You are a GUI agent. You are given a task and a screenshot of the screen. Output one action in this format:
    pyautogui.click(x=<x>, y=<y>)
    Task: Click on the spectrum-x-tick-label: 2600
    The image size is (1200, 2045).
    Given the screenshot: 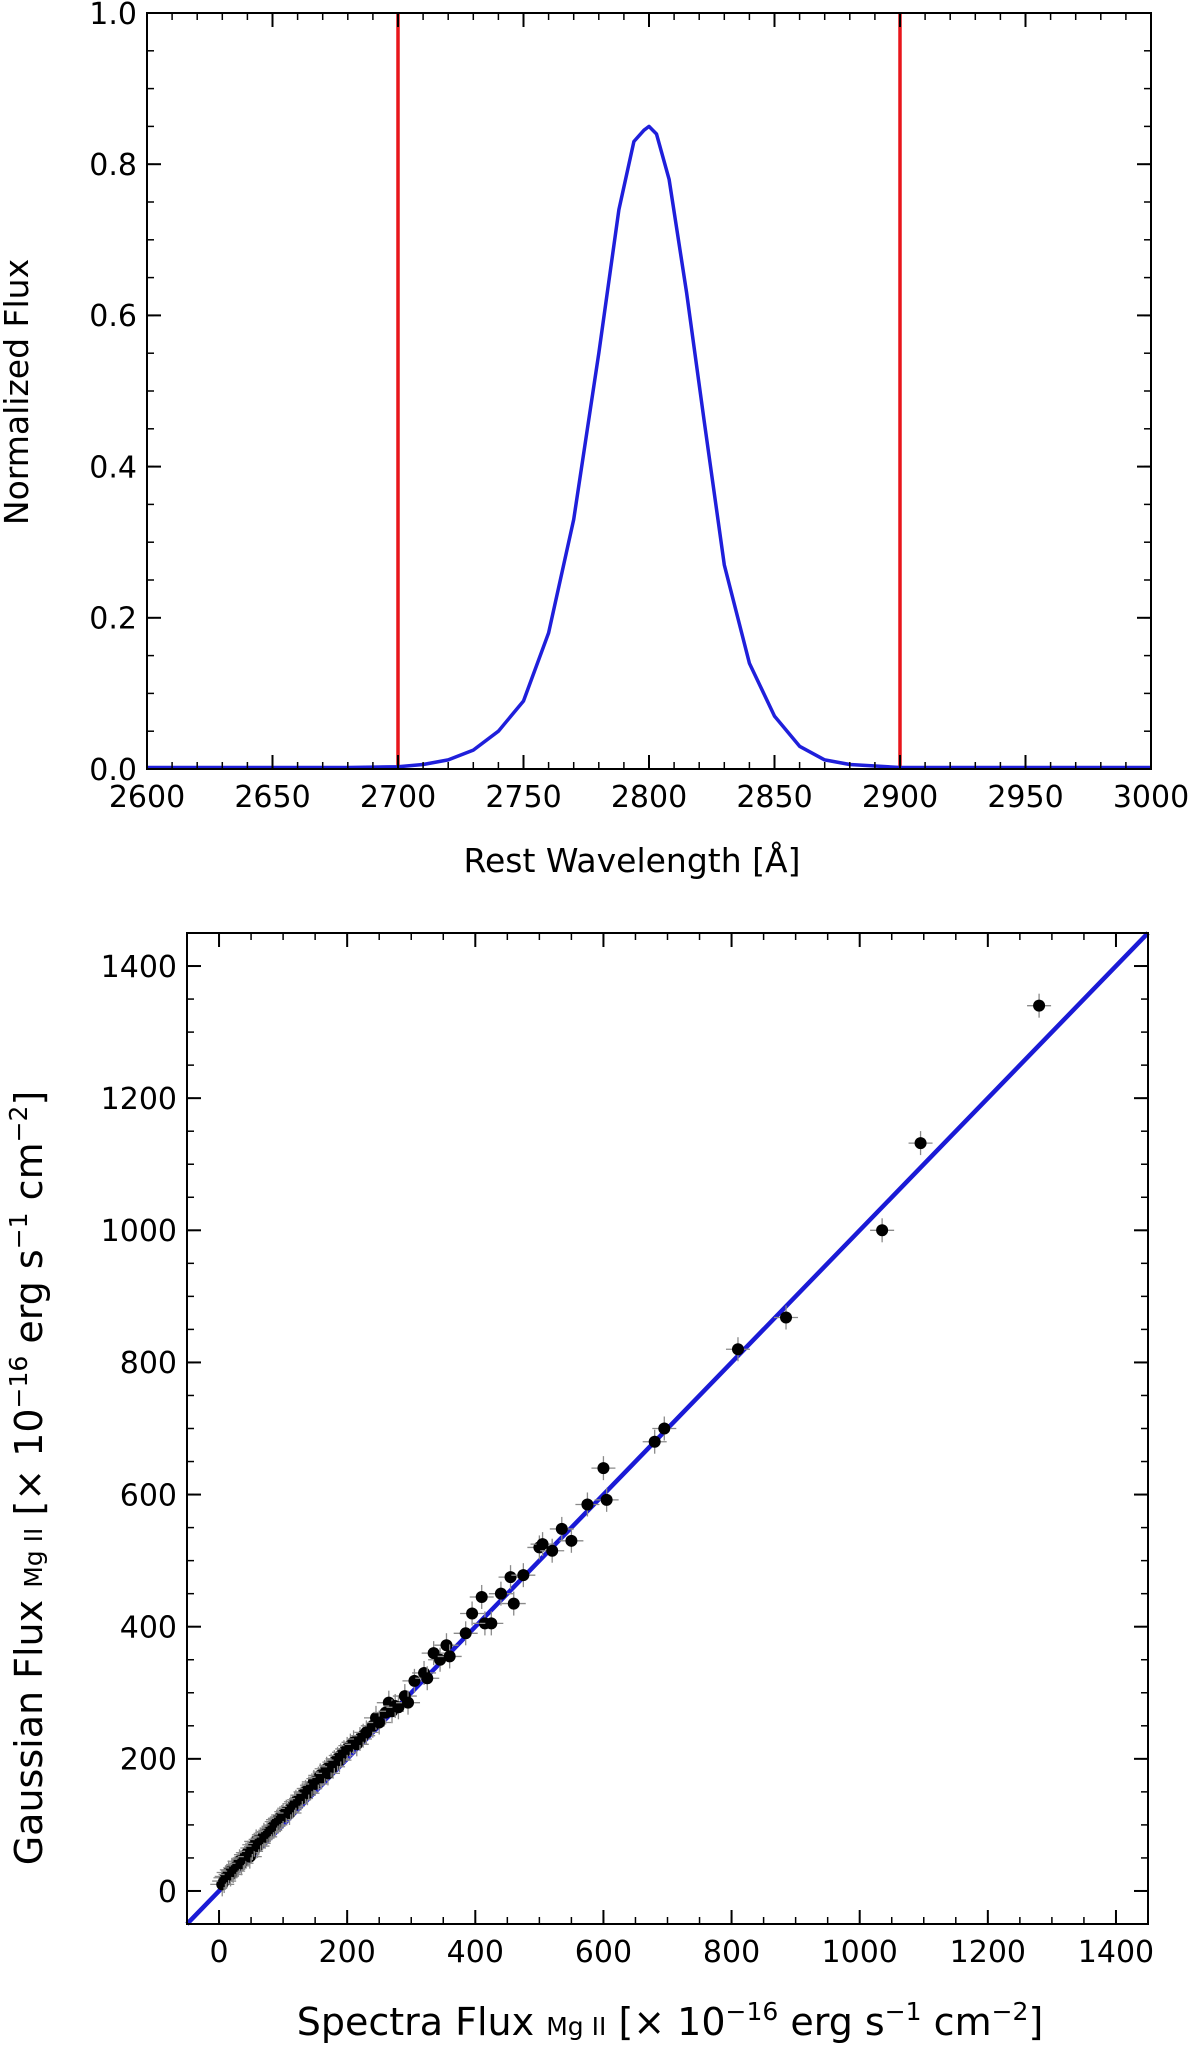 What is the action you would take?
    pyautogui.click(x=147, y=797)
    